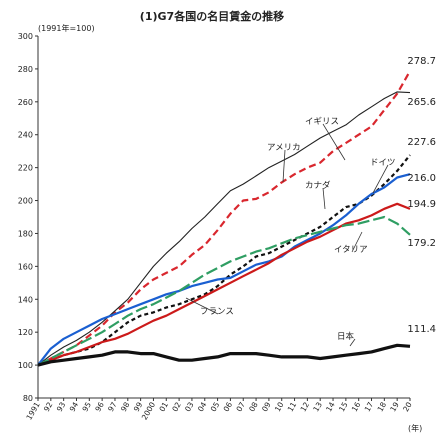 This screenshot has width=443, height=436. What do you see at coordinates (322, 122) in the screenshot?
I see `series-name-label: イギリス` at bounding box center [322, 122].